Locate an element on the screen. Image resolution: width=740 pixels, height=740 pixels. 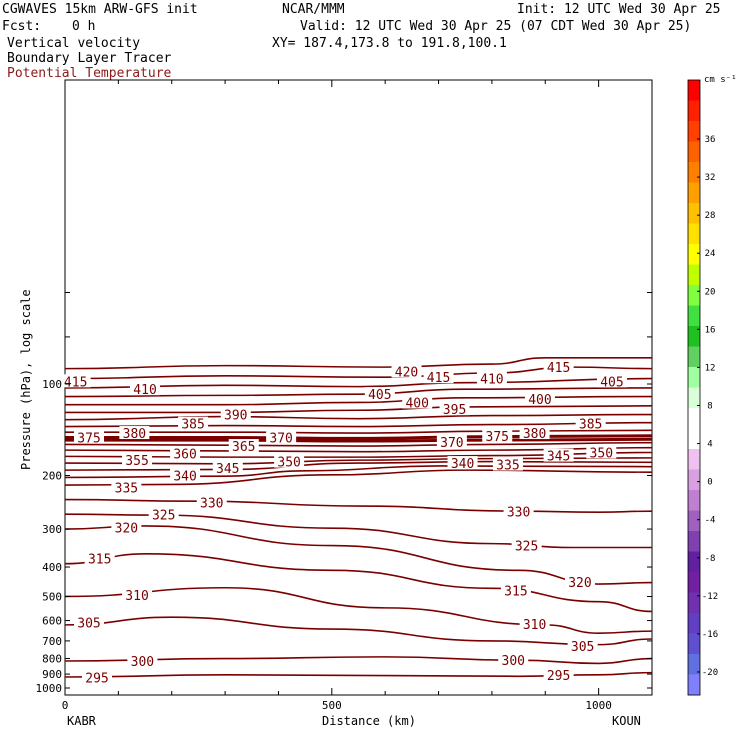
field-potential-temperature: Potential Temperature is located at coordinates (89, 73).